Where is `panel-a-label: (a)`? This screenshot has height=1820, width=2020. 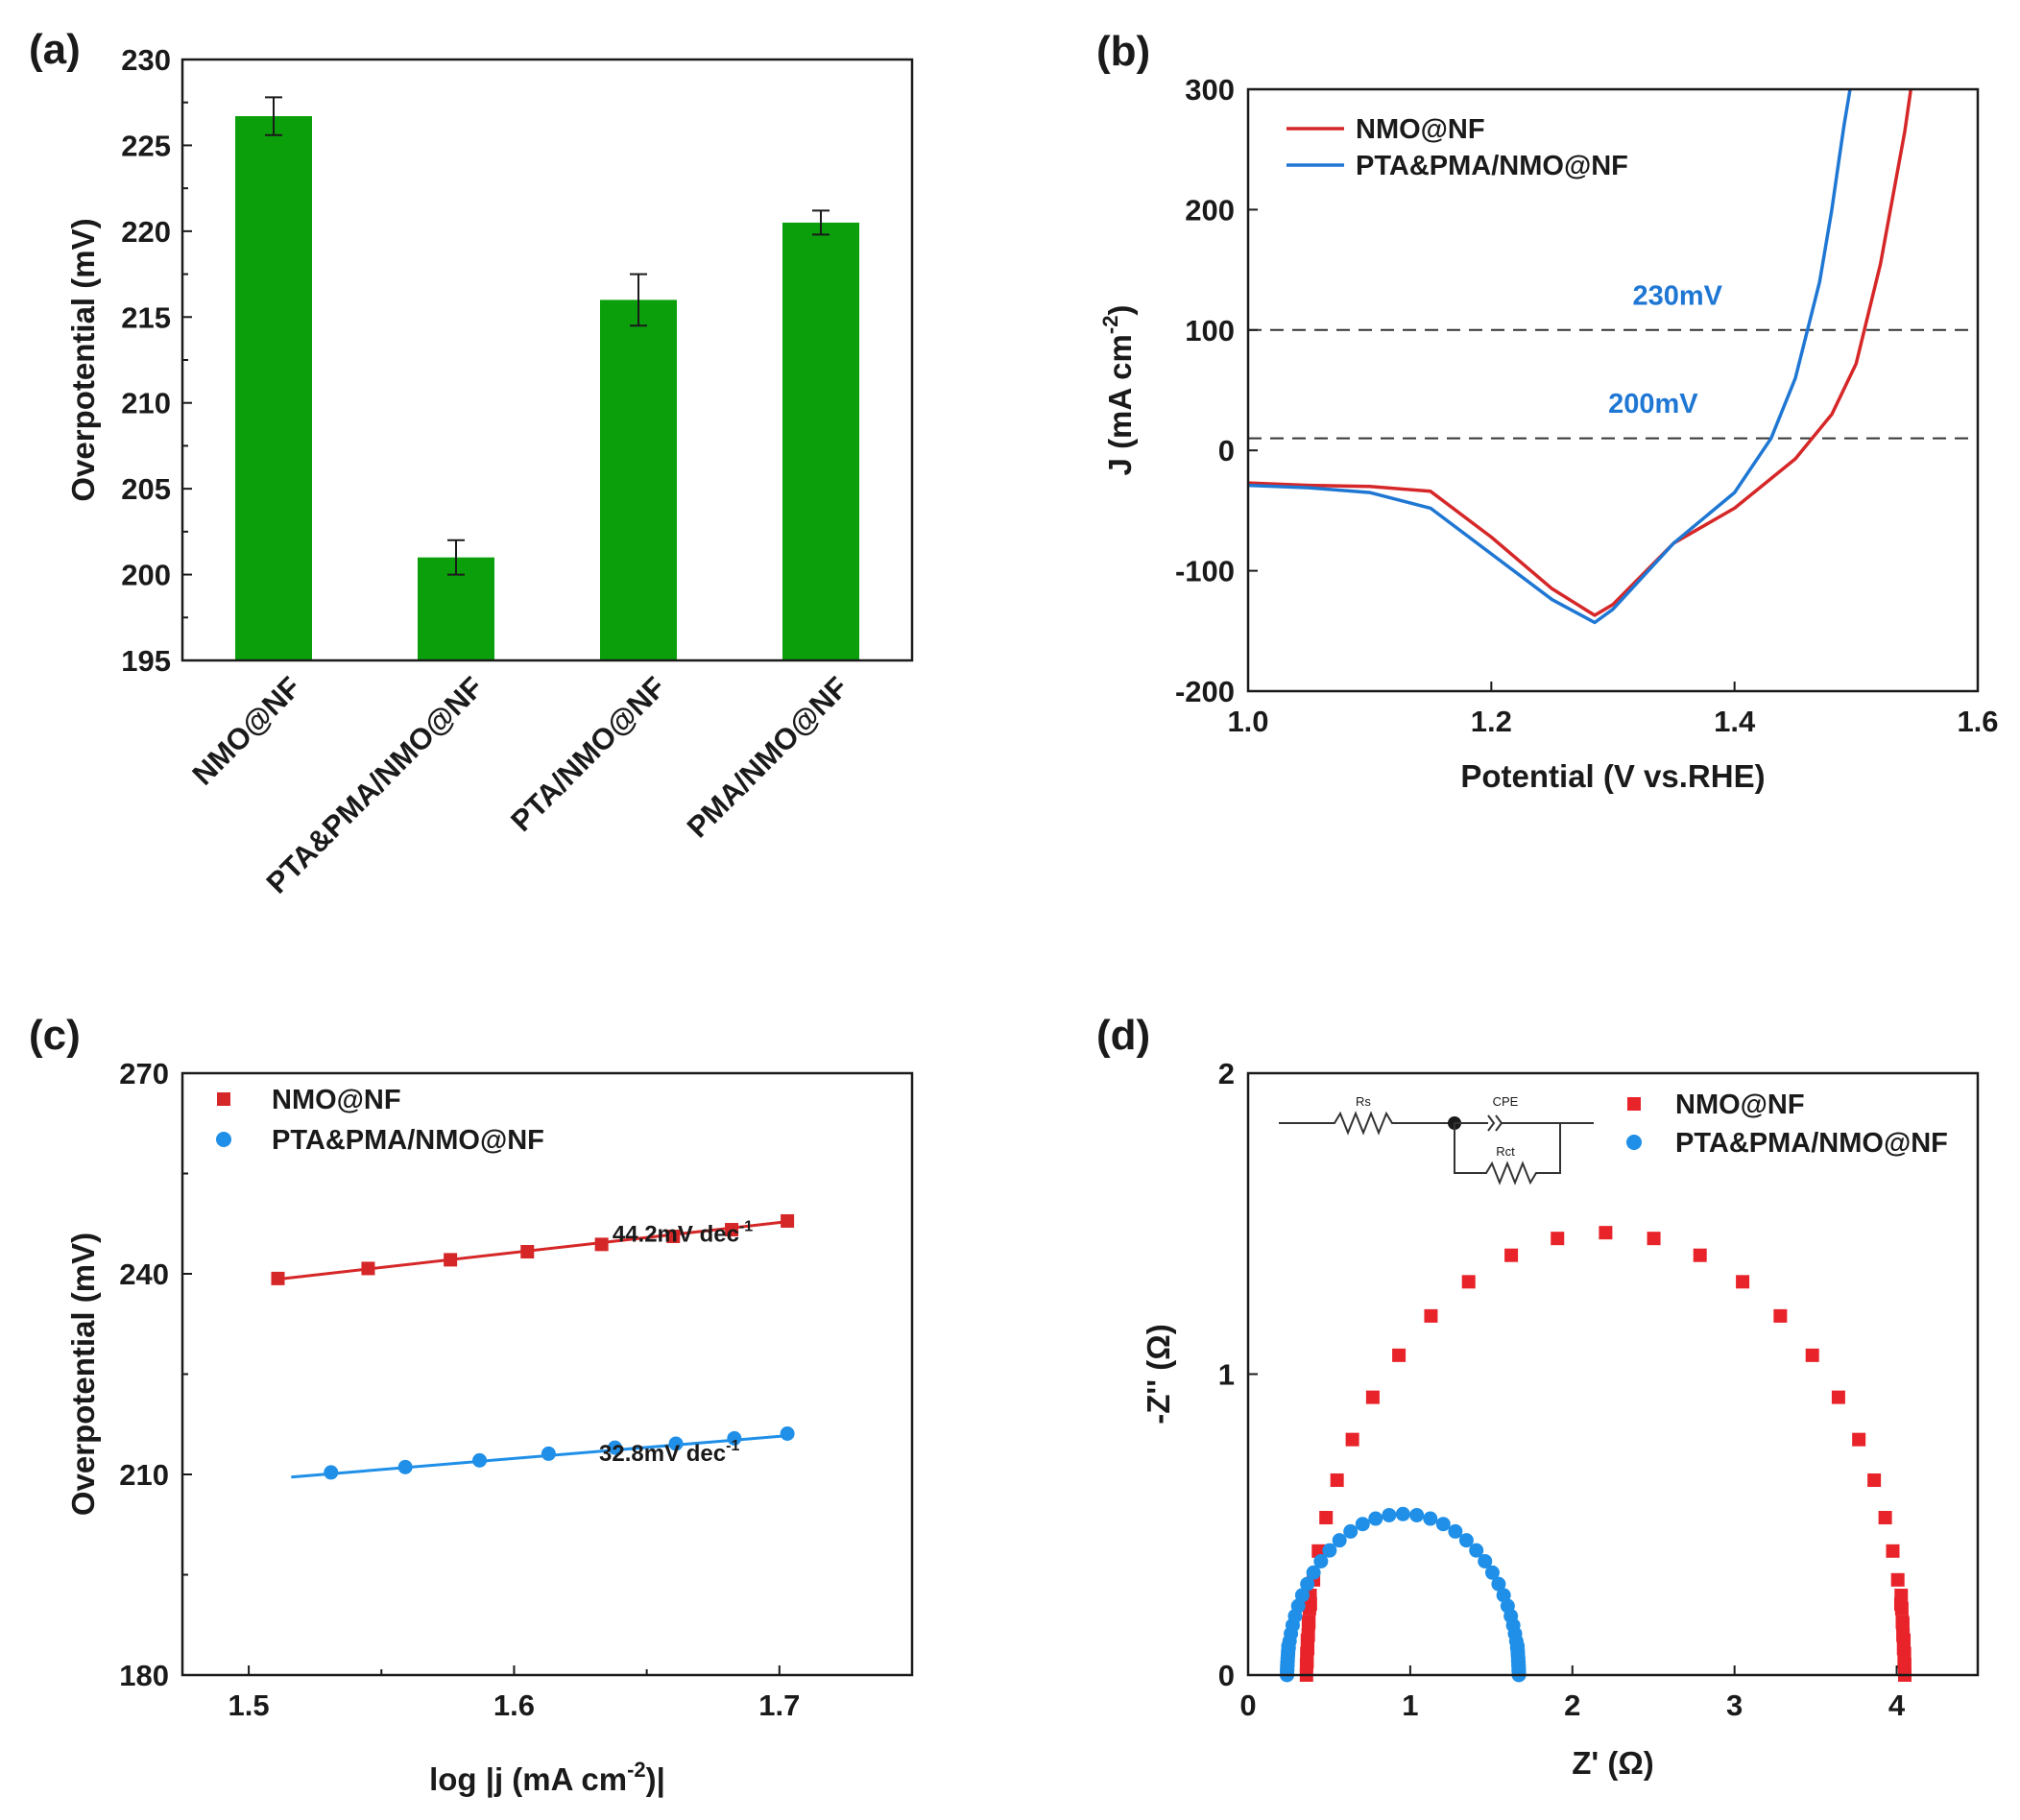
panel-a-label: (a) is located at coordinates (55, 50).